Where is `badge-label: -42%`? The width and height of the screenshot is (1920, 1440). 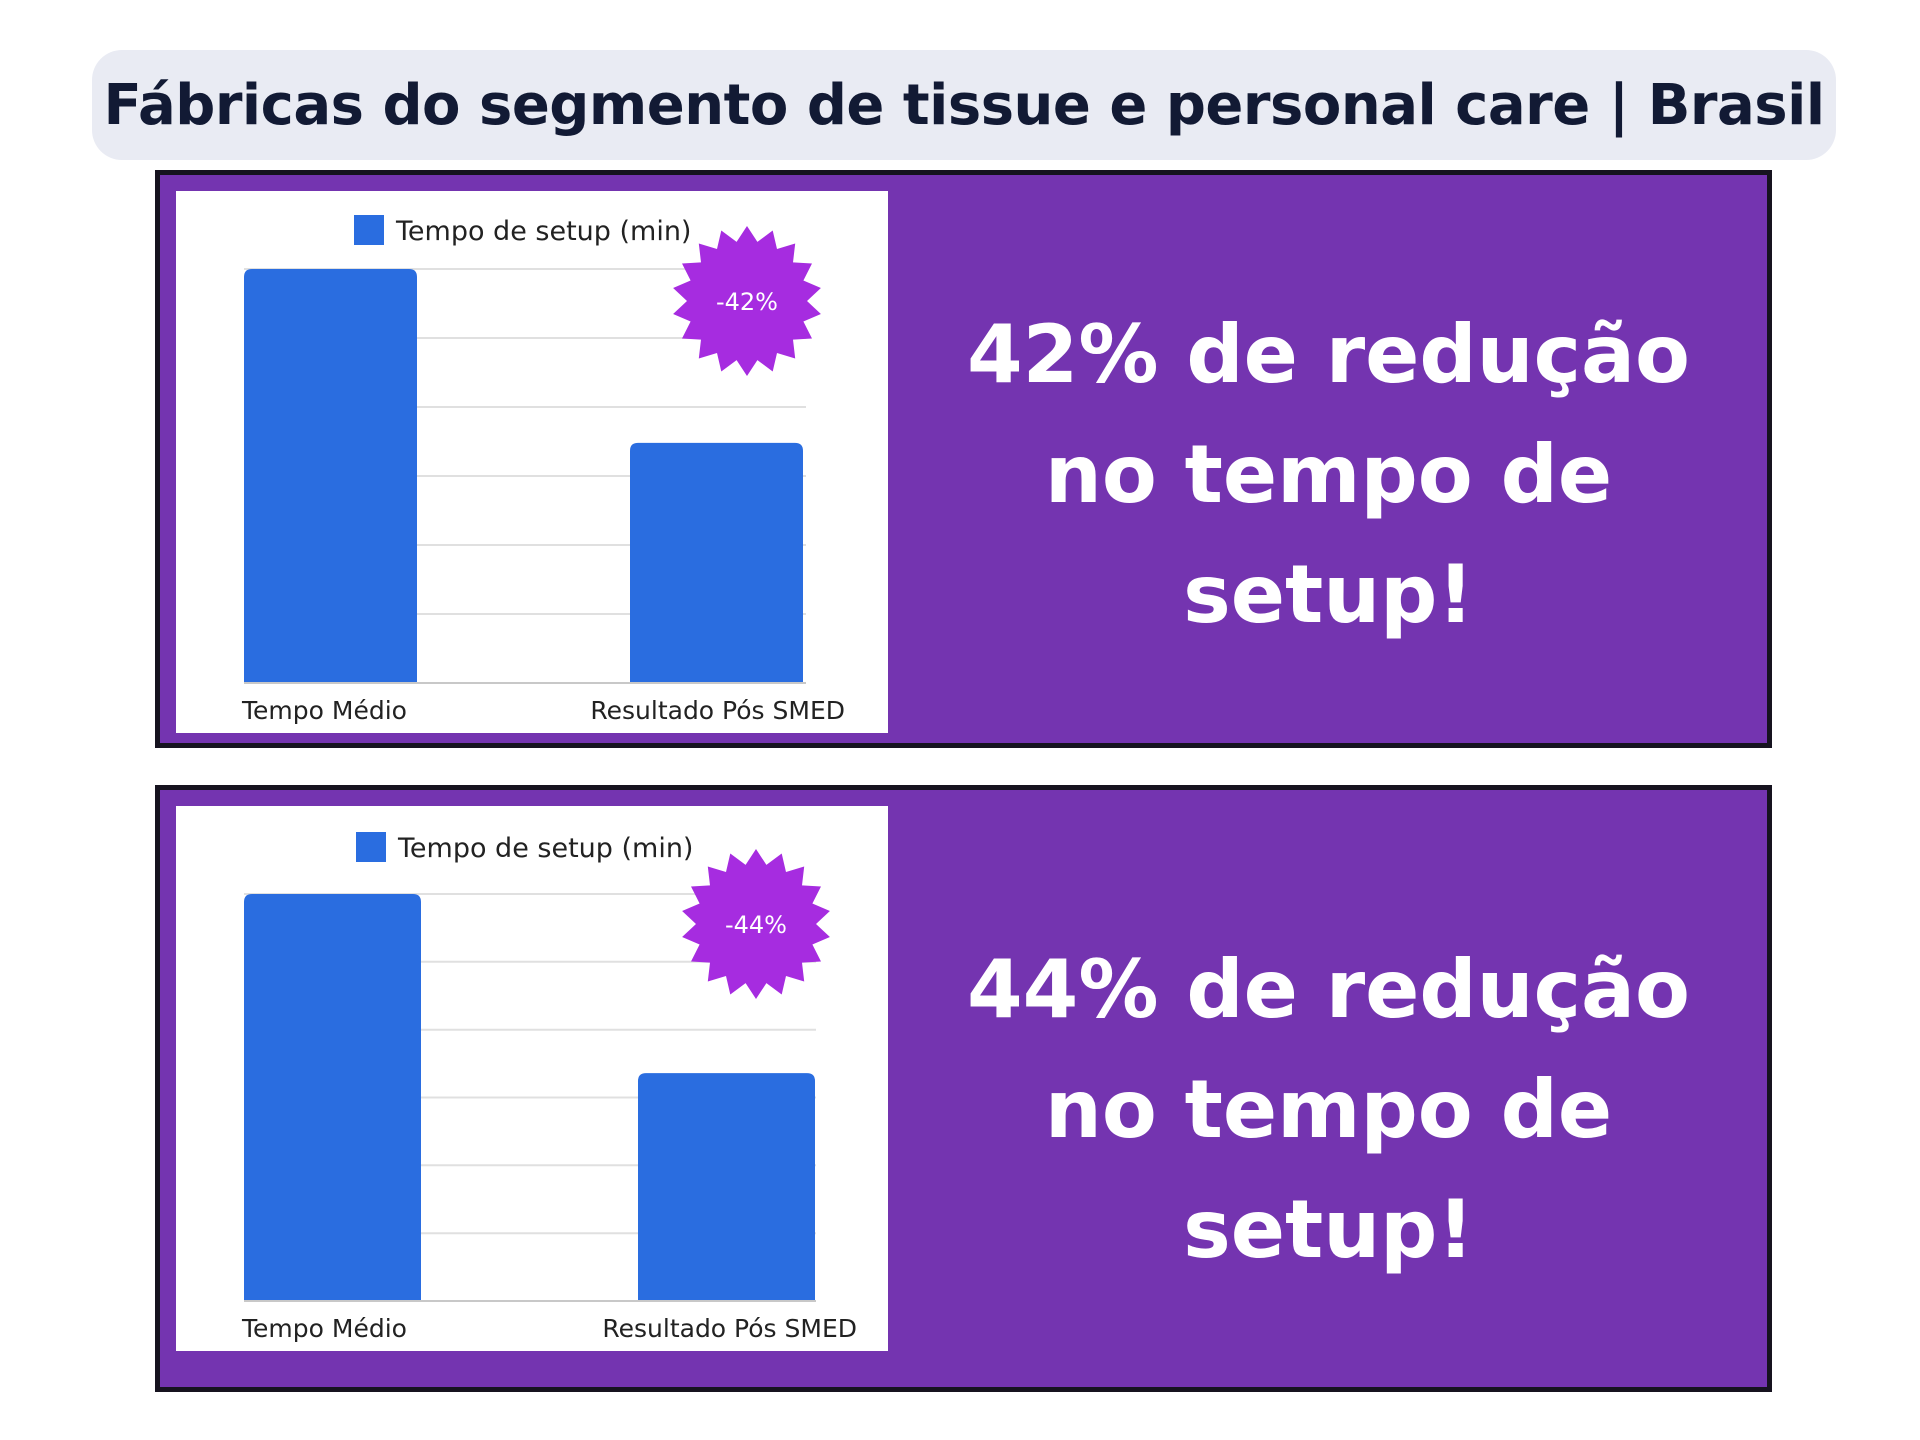 badge-label: -42% is located at coordinates (747, 302).